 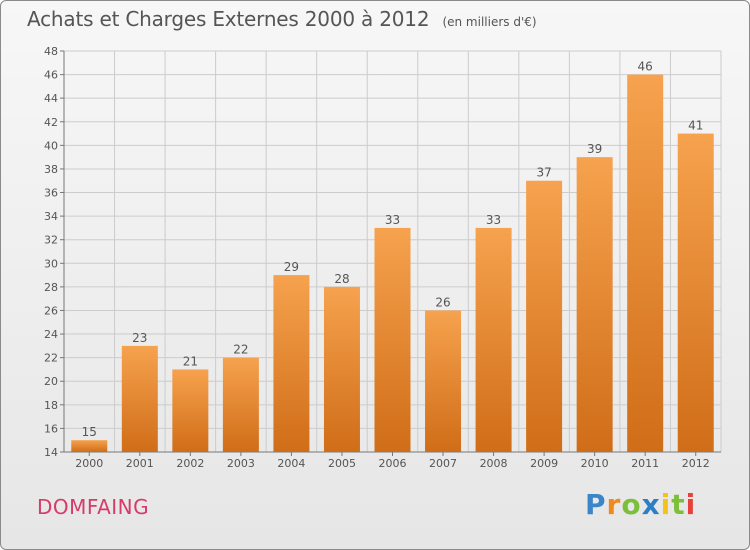 What do you see at coordinates (51, 452) in the screenshot?
I see `y-tick-label: 14` at bounding box center [51, 452].